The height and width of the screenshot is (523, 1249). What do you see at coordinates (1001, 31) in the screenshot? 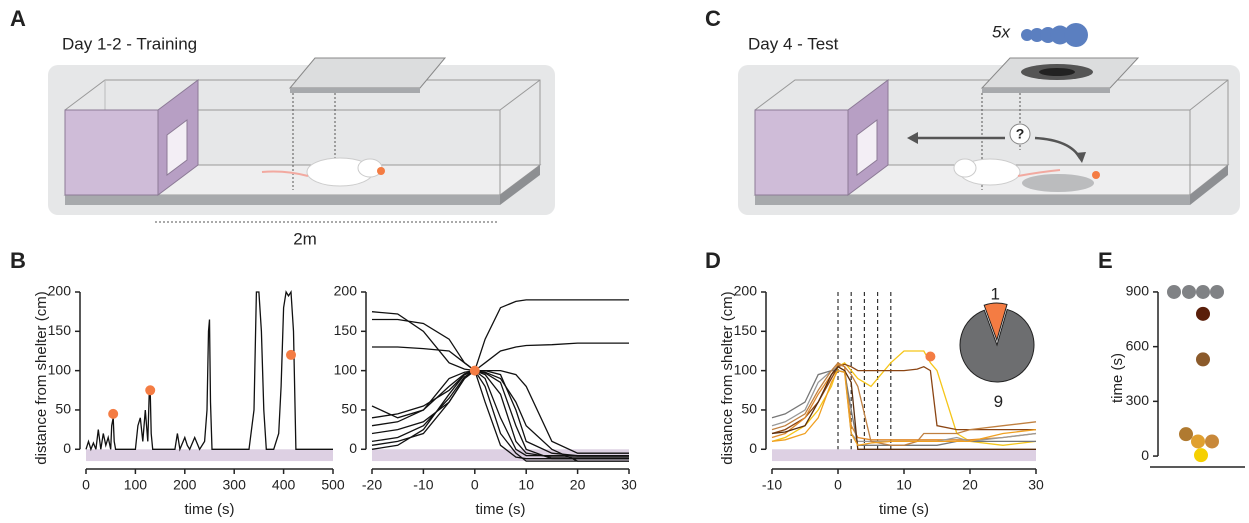
I see `stimulus-label: 5x` at bounding box center [1001, 31].